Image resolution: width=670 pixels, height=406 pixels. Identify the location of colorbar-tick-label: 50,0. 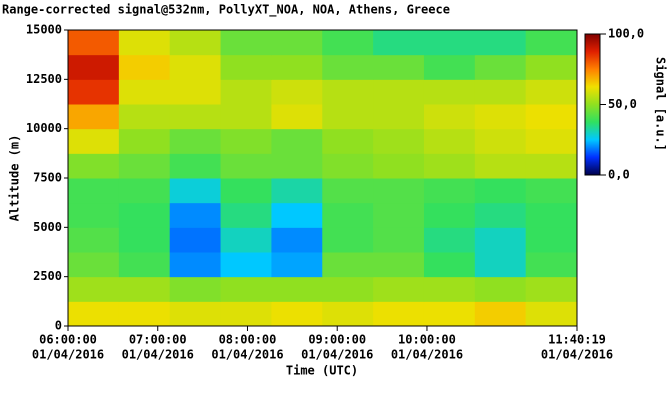
(622, 104).